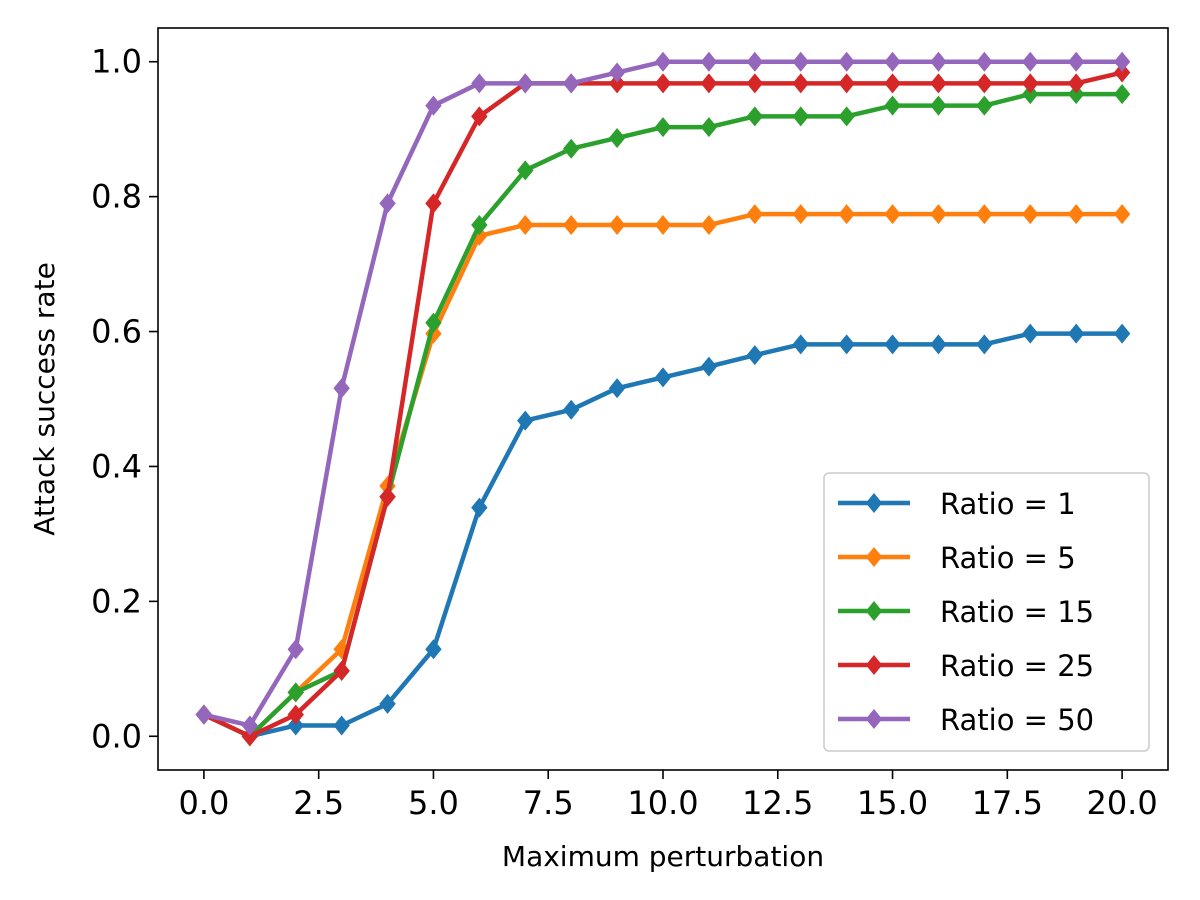 This screenshot has width=1200, height=900. What do you see at coordinates (1017, 612) in the screenshot?
I see `legend-label: Ratio = 15` at bounding box center [1017, 612].